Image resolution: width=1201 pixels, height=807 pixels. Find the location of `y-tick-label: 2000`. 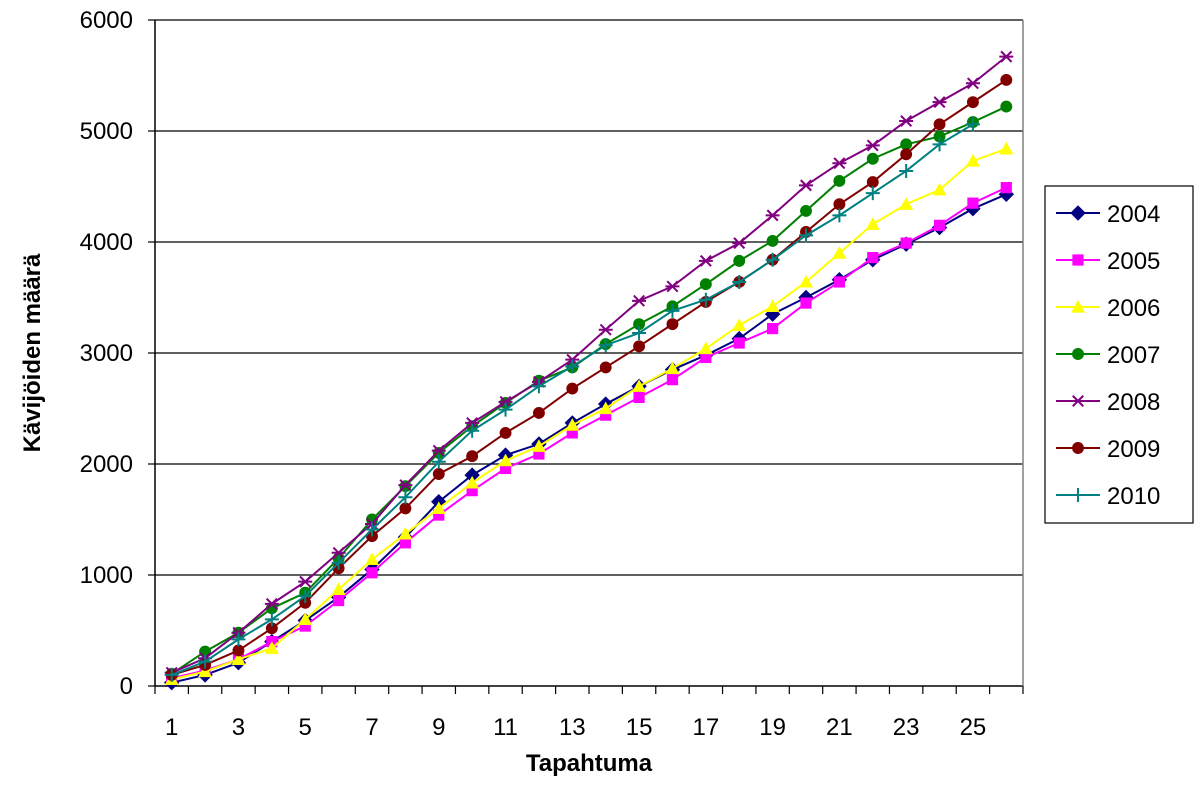

y-tick-label: 2000 is located at coordinates (106, 464).